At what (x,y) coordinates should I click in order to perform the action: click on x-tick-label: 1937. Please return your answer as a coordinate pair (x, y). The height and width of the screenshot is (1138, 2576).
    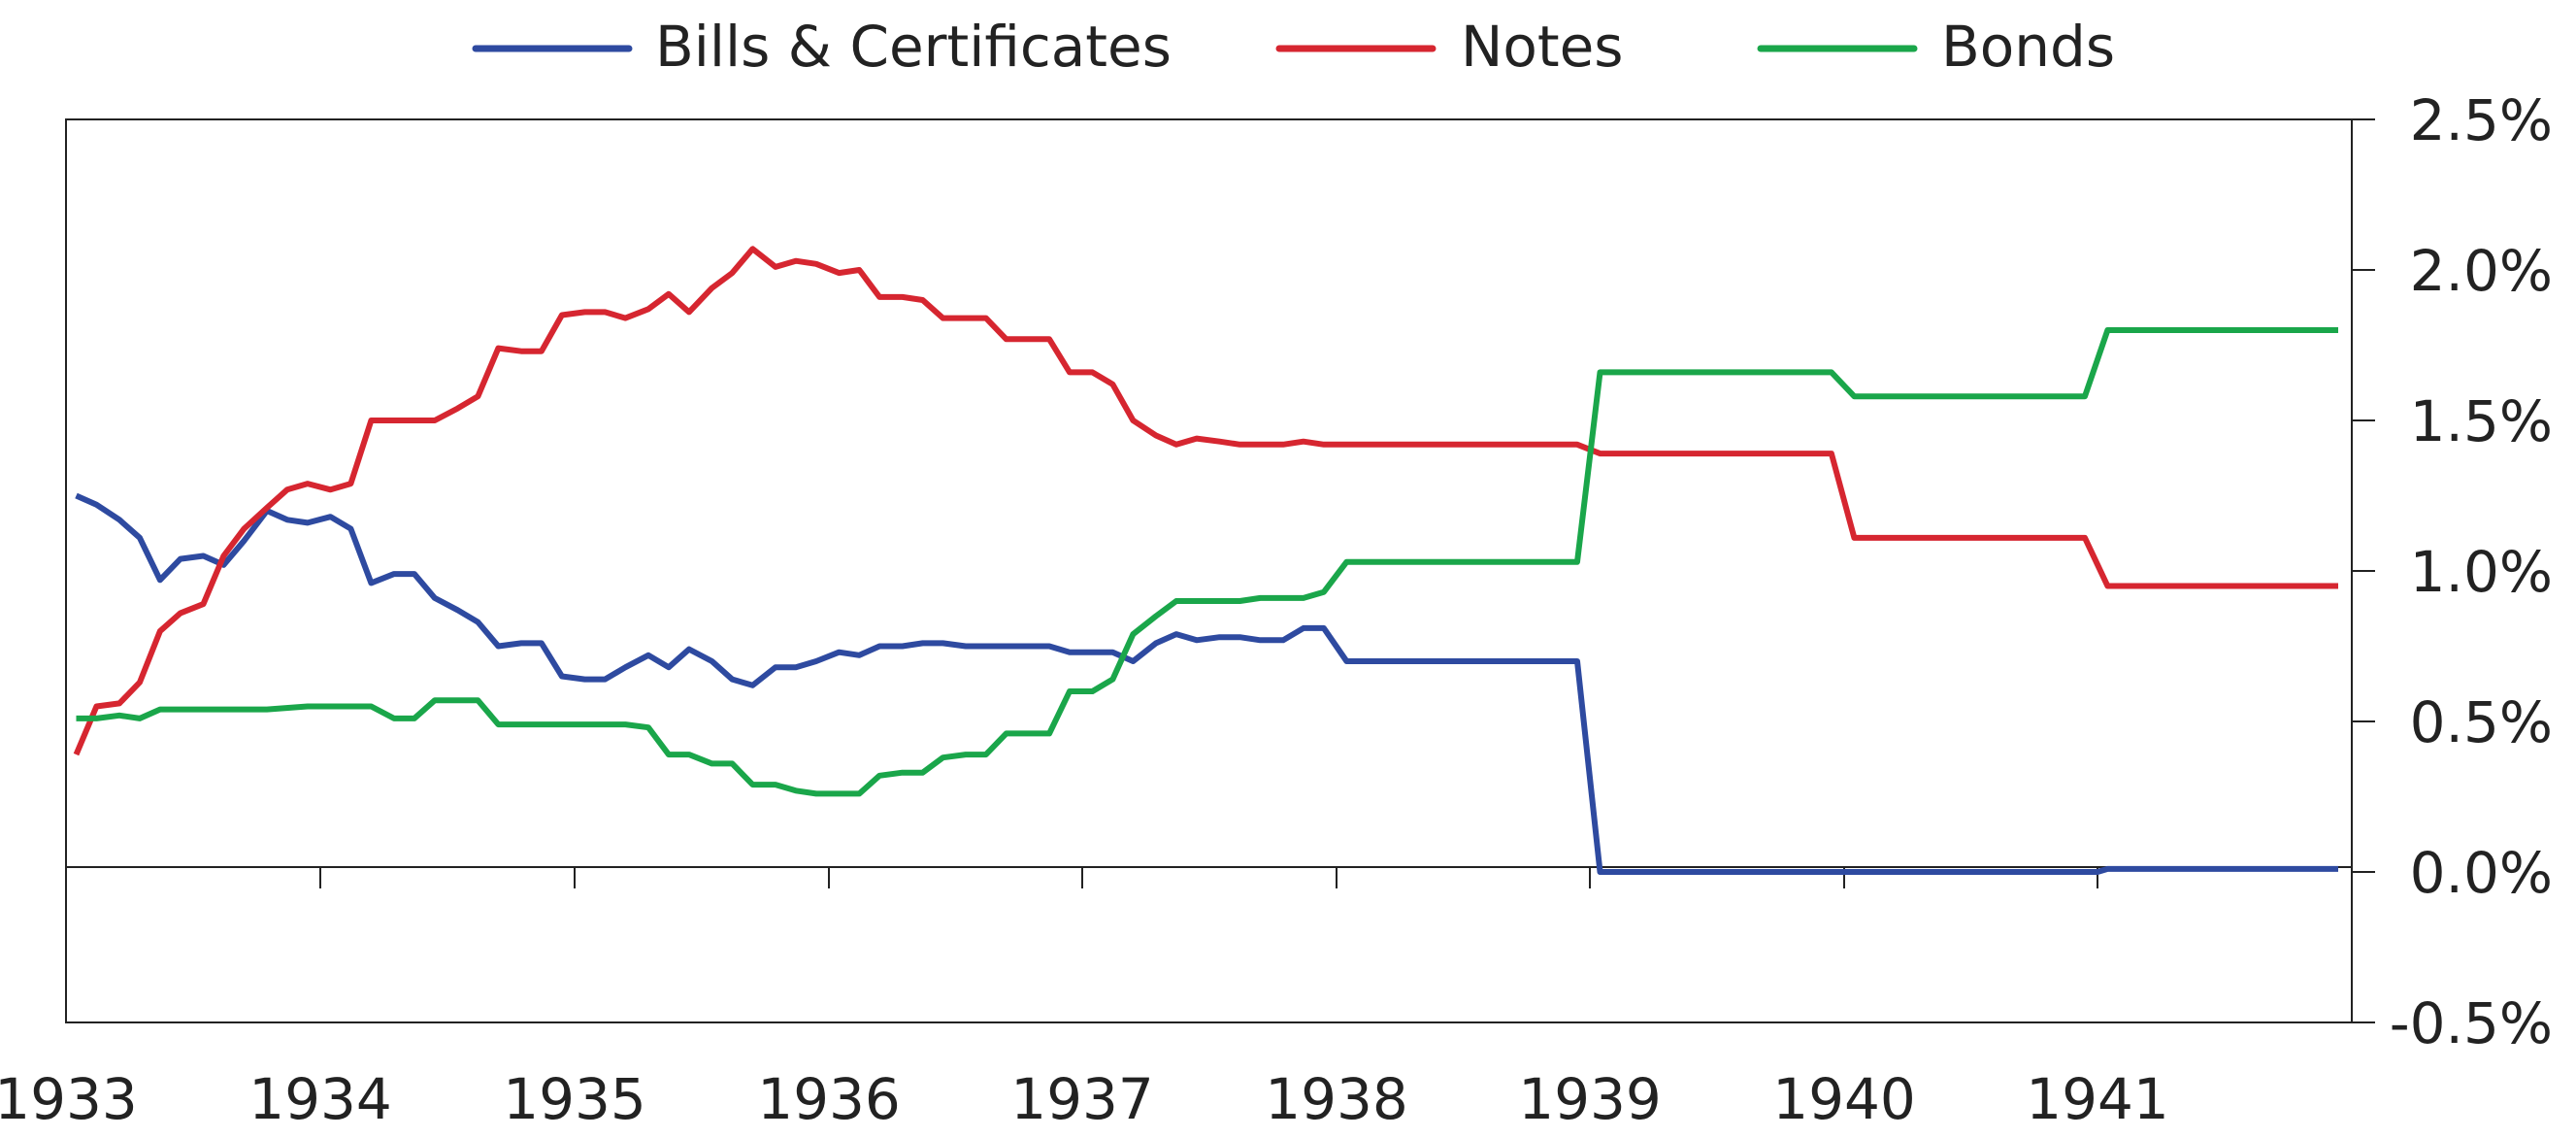
    Looking at the image, I should click on (1082, 1099).